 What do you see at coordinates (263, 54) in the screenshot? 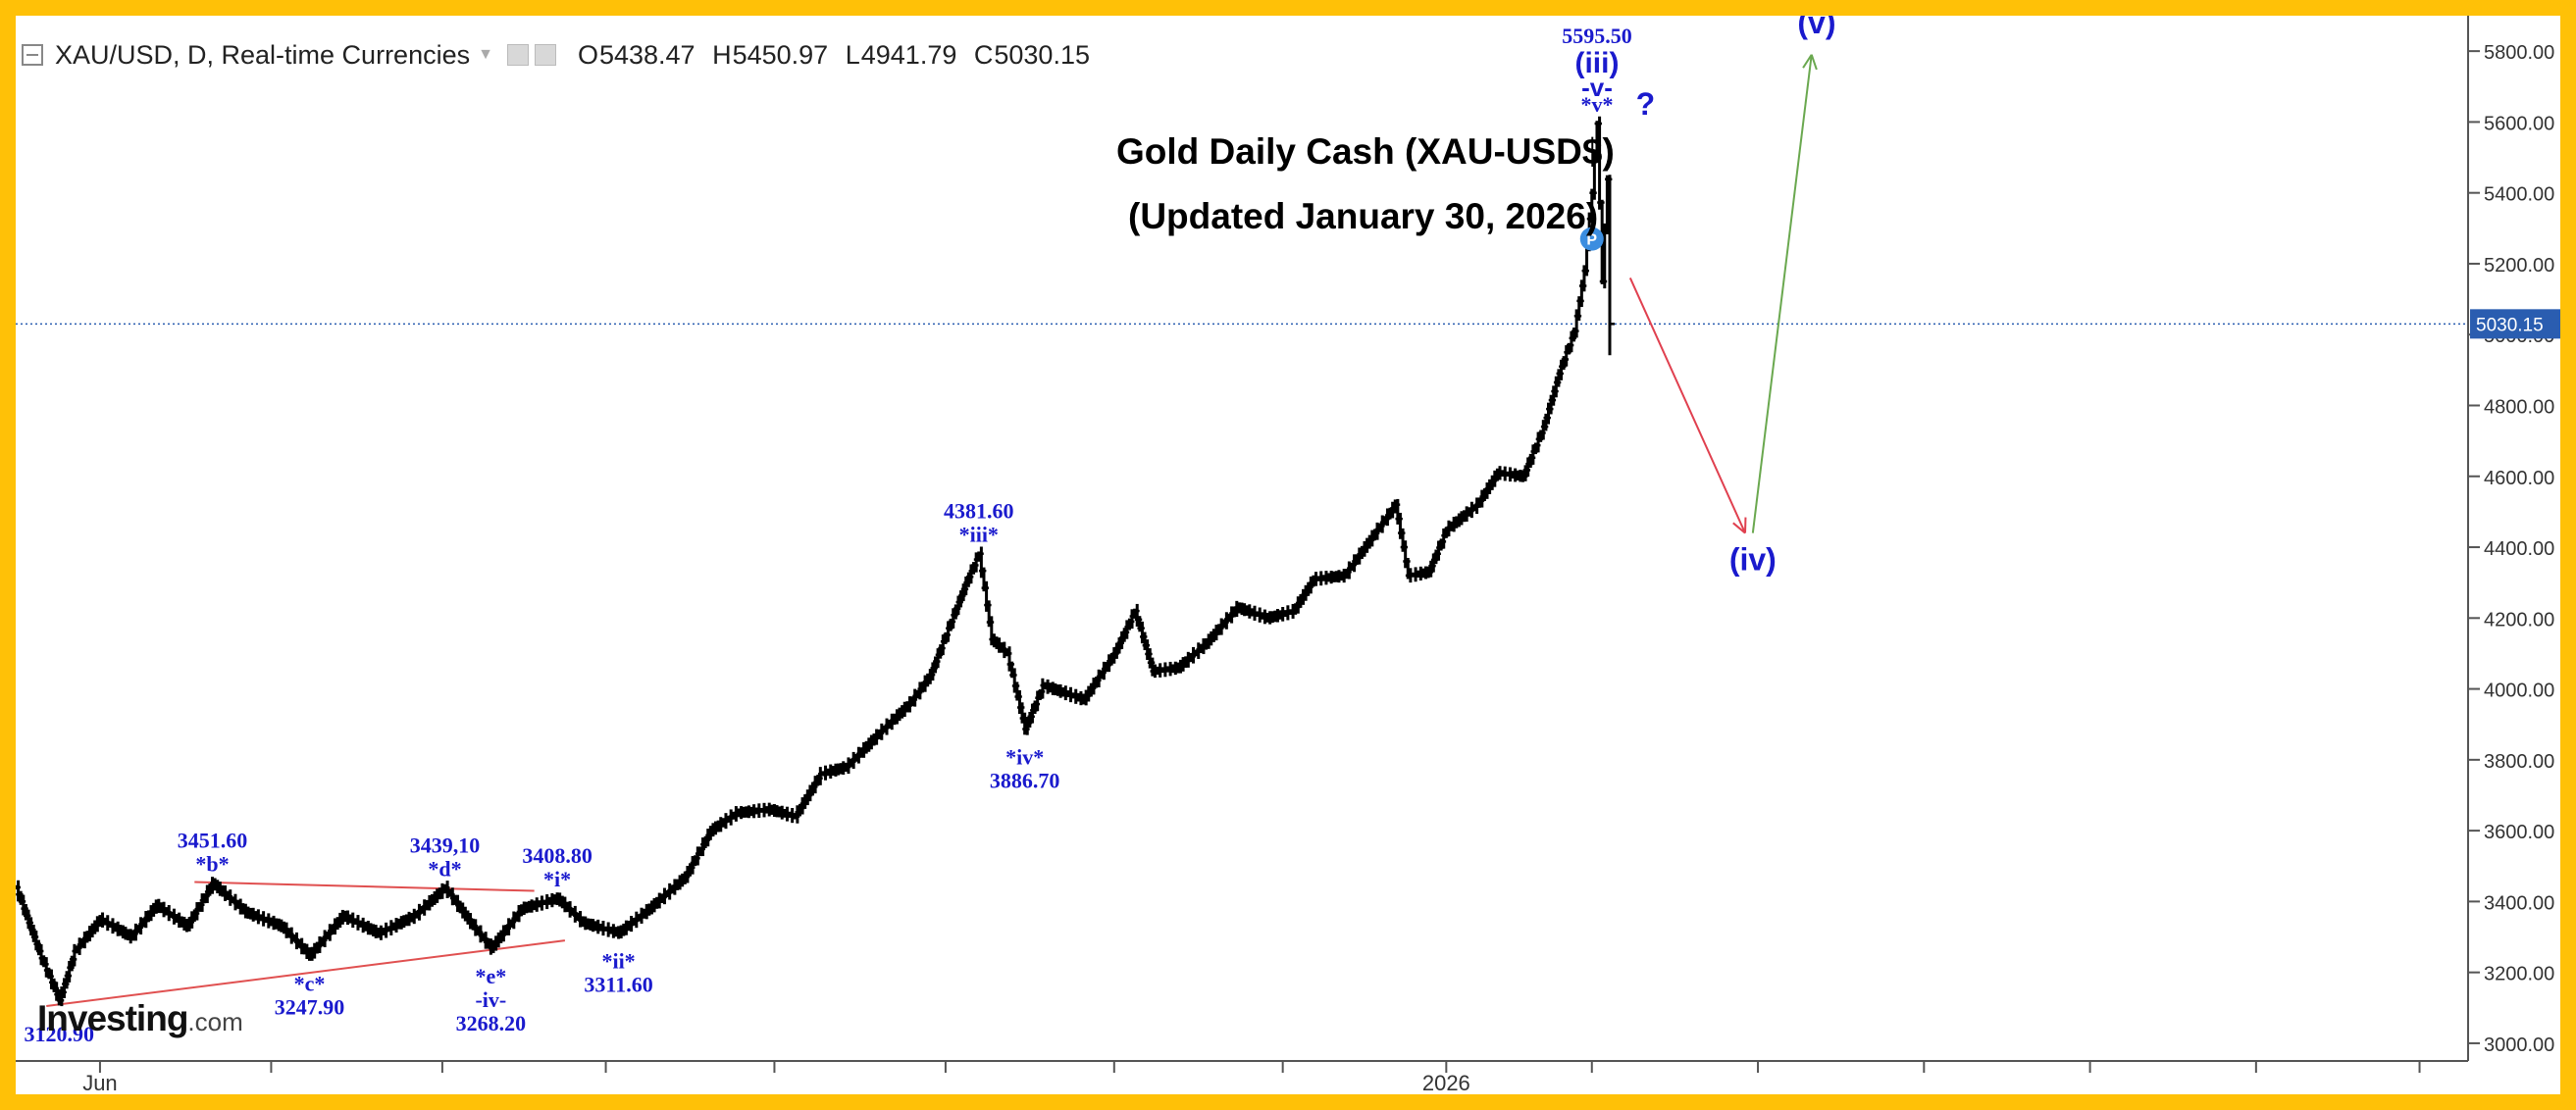
I see `symbol-name: XAU/USD, D, Real-time Currencies` at bounding box center [263, 54].